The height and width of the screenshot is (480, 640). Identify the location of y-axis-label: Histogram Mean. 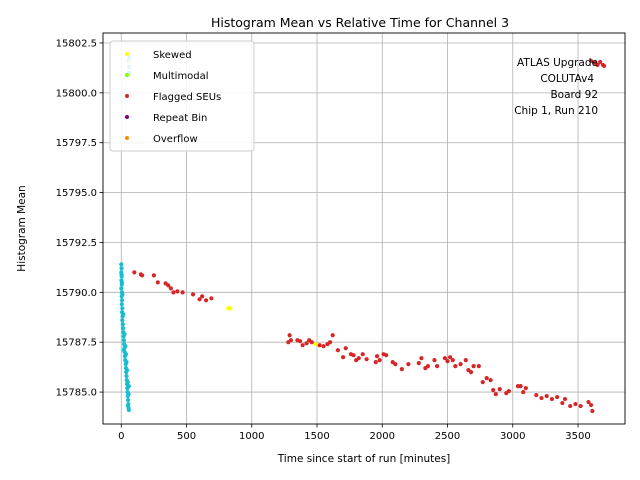
(22, 228).